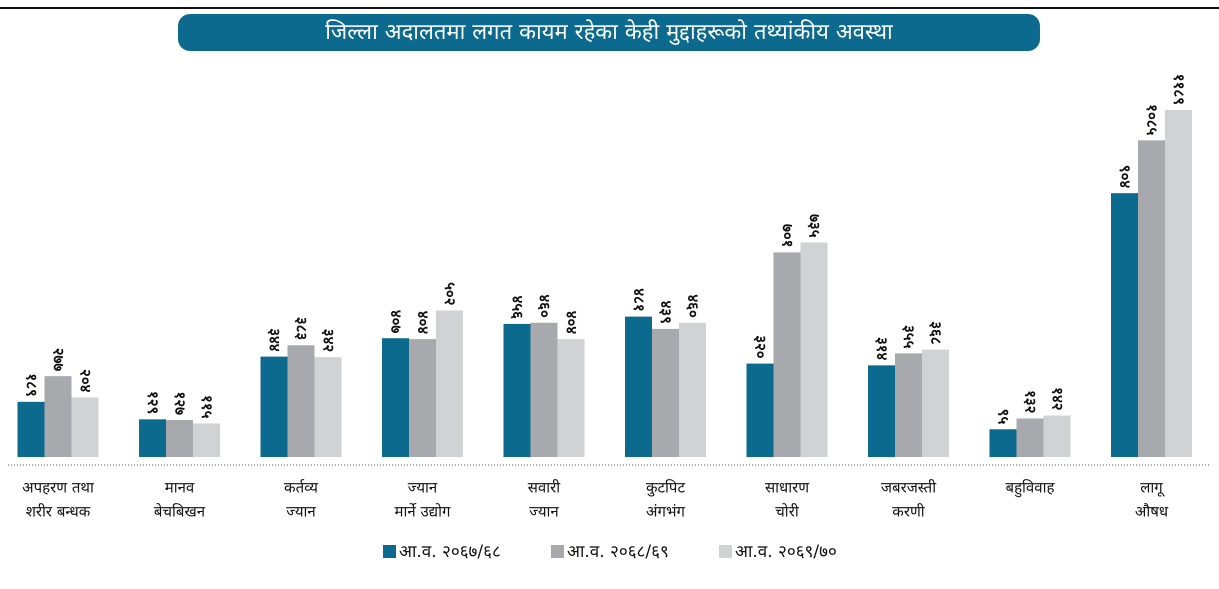  What do you see at coordinates (518, 308) in the screenshot?
I see `value-label: ४५६` at bounding box center [518, 308].